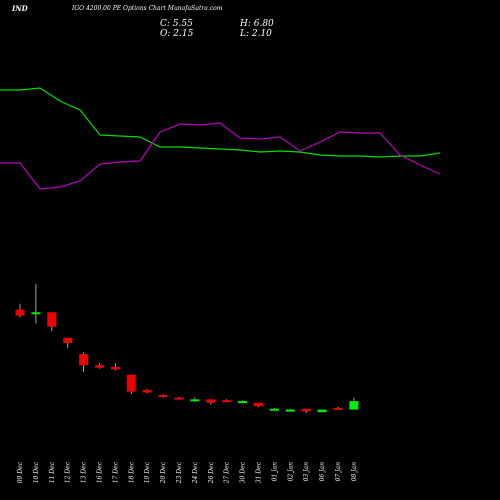 The image size is (500, 500). What do you see at coordinates (176, 24) in the screenshot?
I see `close-value: C: 5.55` at bounding box center [176, 24].